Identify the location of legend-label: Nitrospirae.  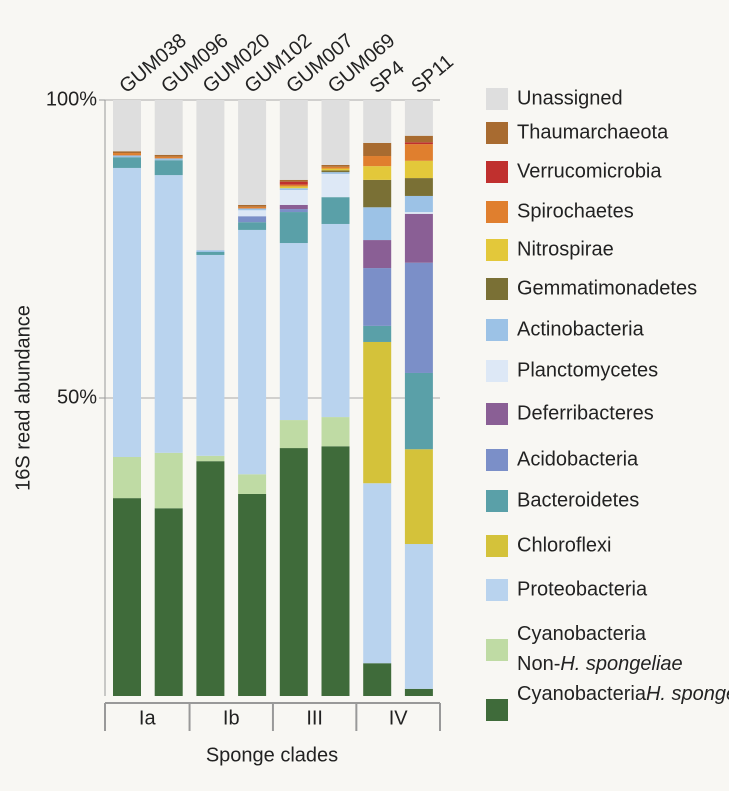
(565, 249).